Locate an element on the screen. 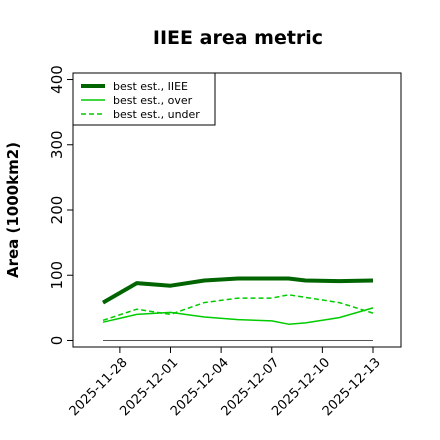 Image resolution: width=440 pixels, height=440 pixels. legend-label: best est., IIEE is located at coordinates (150, 86).